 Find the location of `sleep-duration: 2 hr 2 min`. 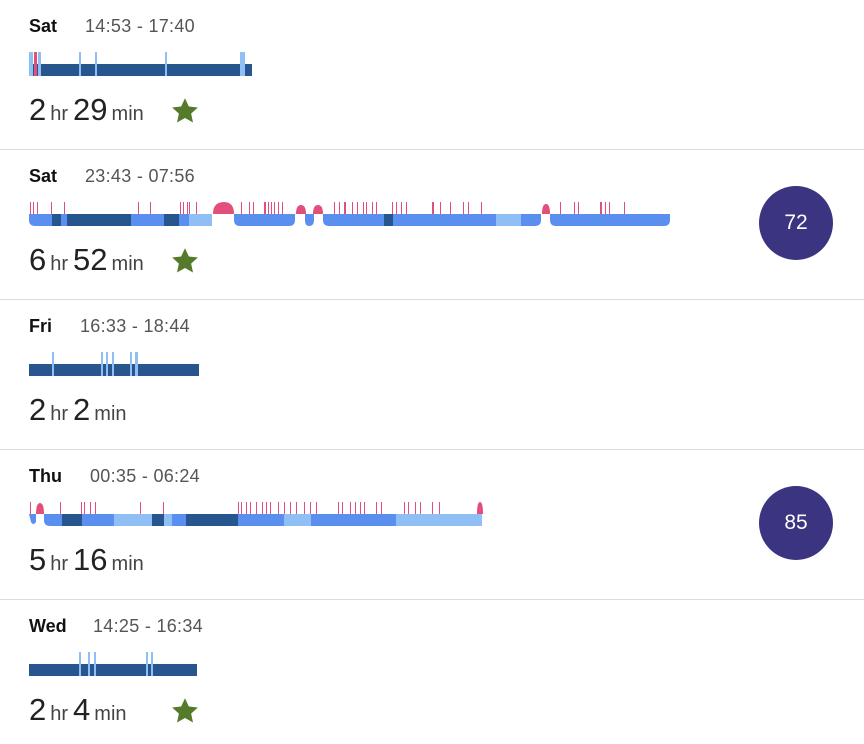

sleep-duration: 2 hr 2 min is located at coordinates (80, 410).